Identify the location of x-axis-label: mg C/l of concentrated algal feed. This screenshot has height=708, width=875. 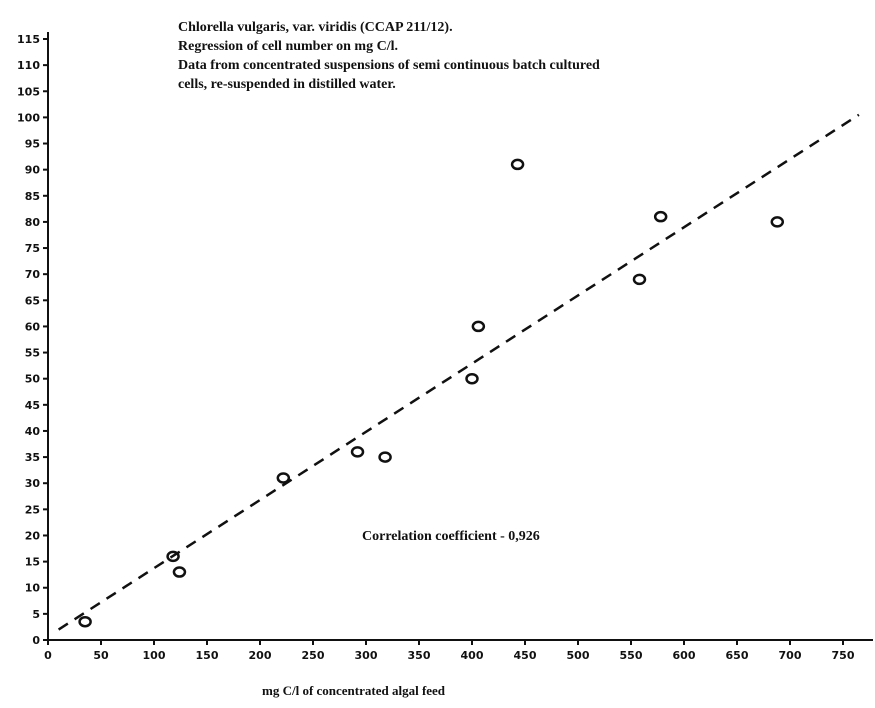
(354, 690).